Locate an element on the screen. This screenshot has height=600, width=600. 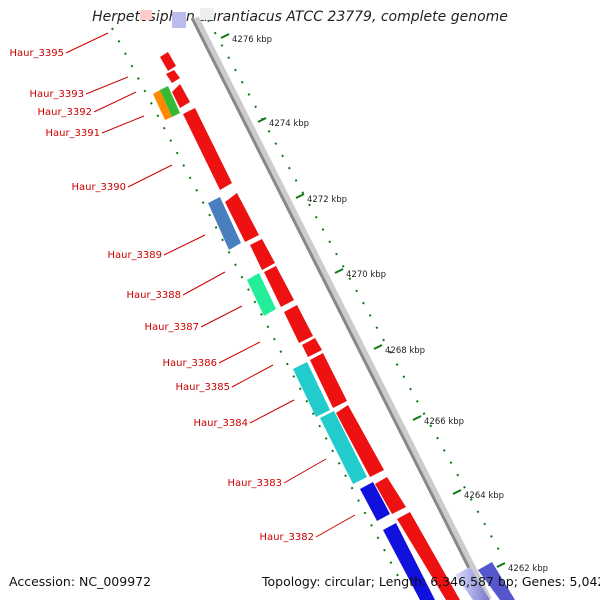
top-faded-grey-feature is located at coordinates (207, 14).